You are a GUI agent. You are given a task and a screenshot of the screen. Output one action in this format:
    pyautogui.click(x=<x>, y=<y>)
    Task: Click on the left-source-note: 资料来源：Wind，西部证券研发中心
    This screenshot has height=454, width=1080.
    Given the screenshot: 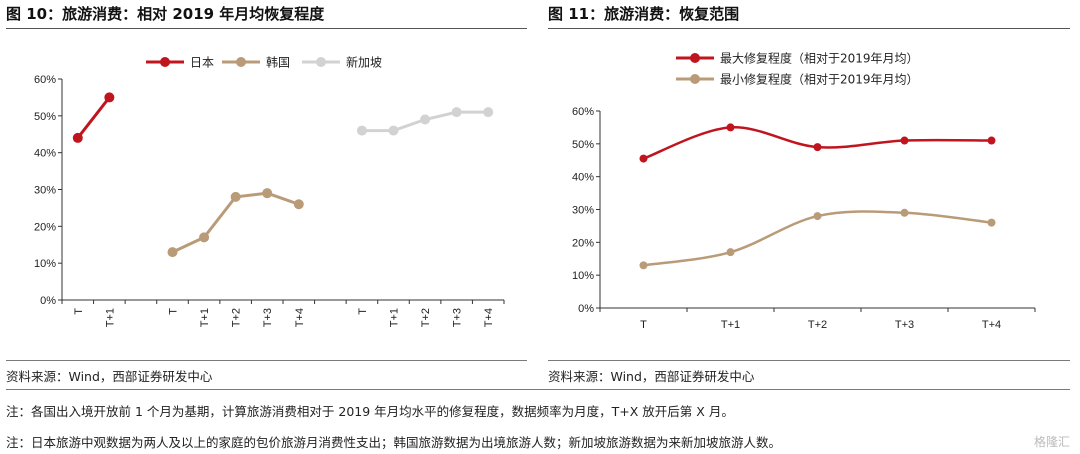 What is the action you would take?
    pyautogui.click(x=109, y=376)
    